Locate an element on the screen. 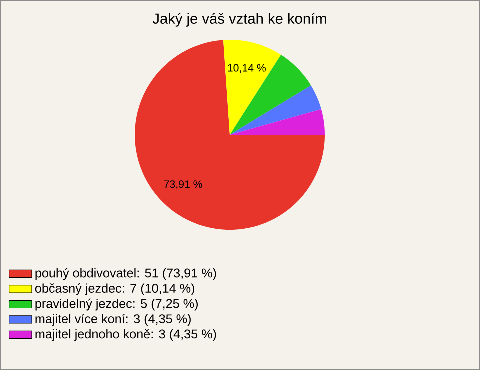 The width and height of the screenshot is (480, 370). legend-label: majitel jednoho koně: 3 (4,35 %) is located at coordinates (126, 335).